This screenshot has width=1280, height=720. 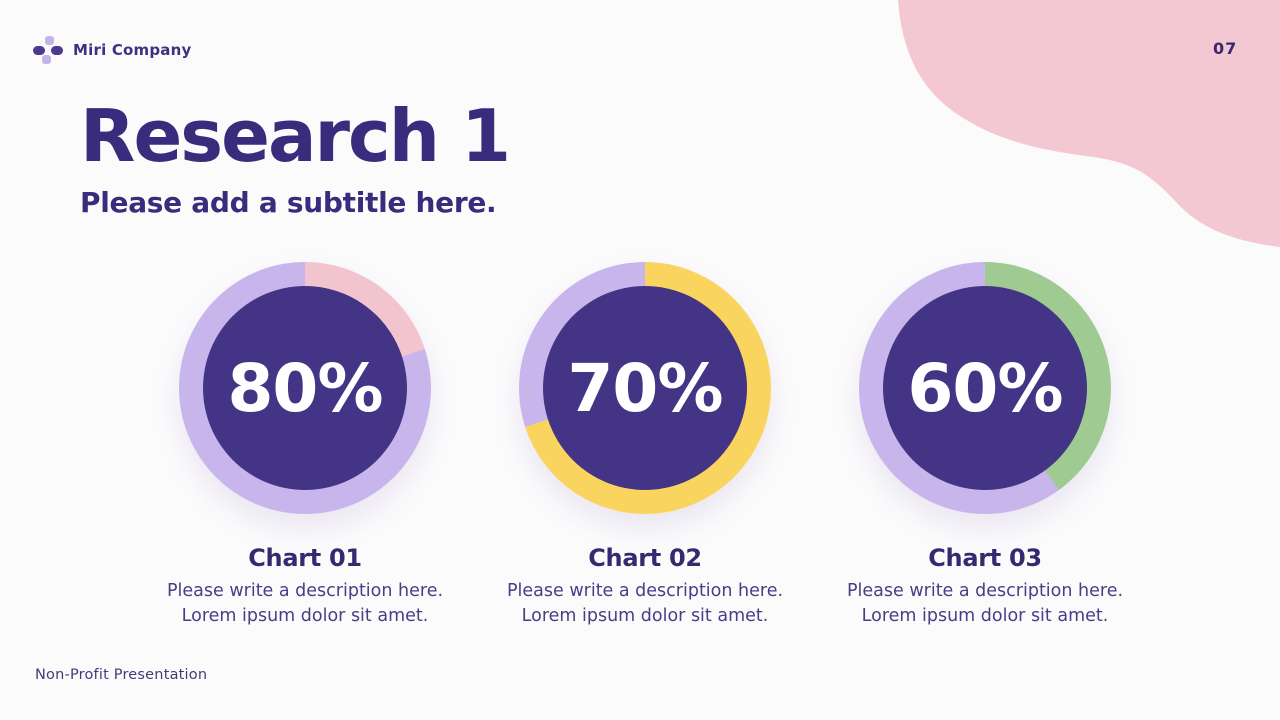 What do you see at coordinates (985, 558) in the screenshot?
I see `chart-3-label: Chart 03` at bounding box center [985, 558].